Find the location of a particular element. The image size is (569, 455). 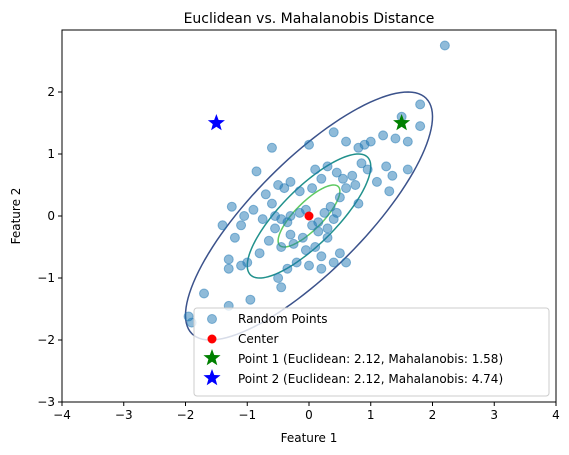

legend-item-random: Random Points is located at coordinates (267, 319).